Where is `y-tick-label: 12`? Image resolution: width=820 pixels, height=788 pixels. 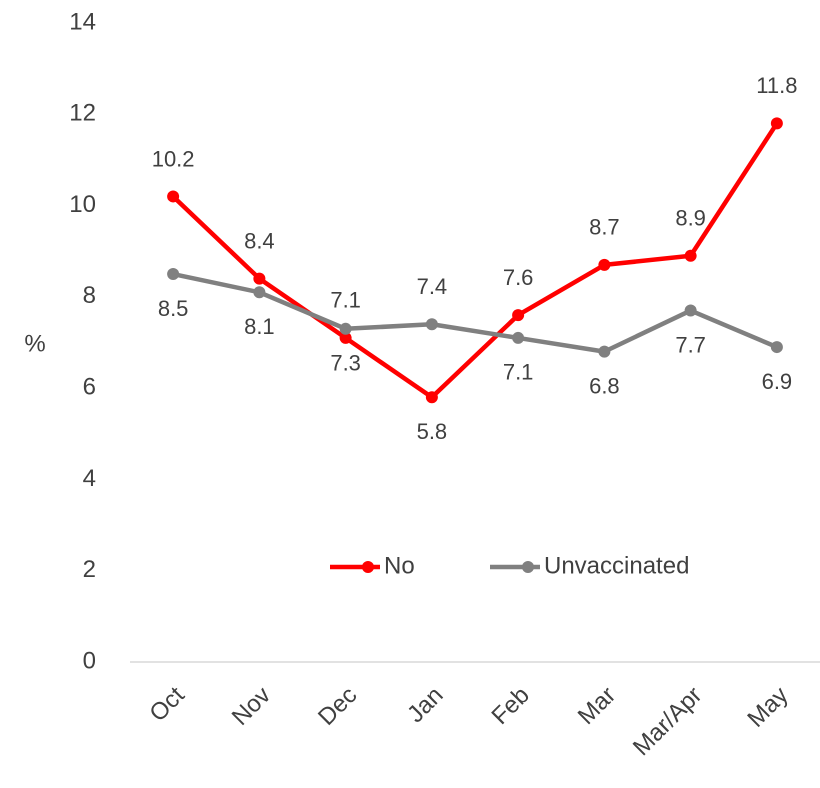 y-tick-label: 12 is located at coordinates (82, 113).